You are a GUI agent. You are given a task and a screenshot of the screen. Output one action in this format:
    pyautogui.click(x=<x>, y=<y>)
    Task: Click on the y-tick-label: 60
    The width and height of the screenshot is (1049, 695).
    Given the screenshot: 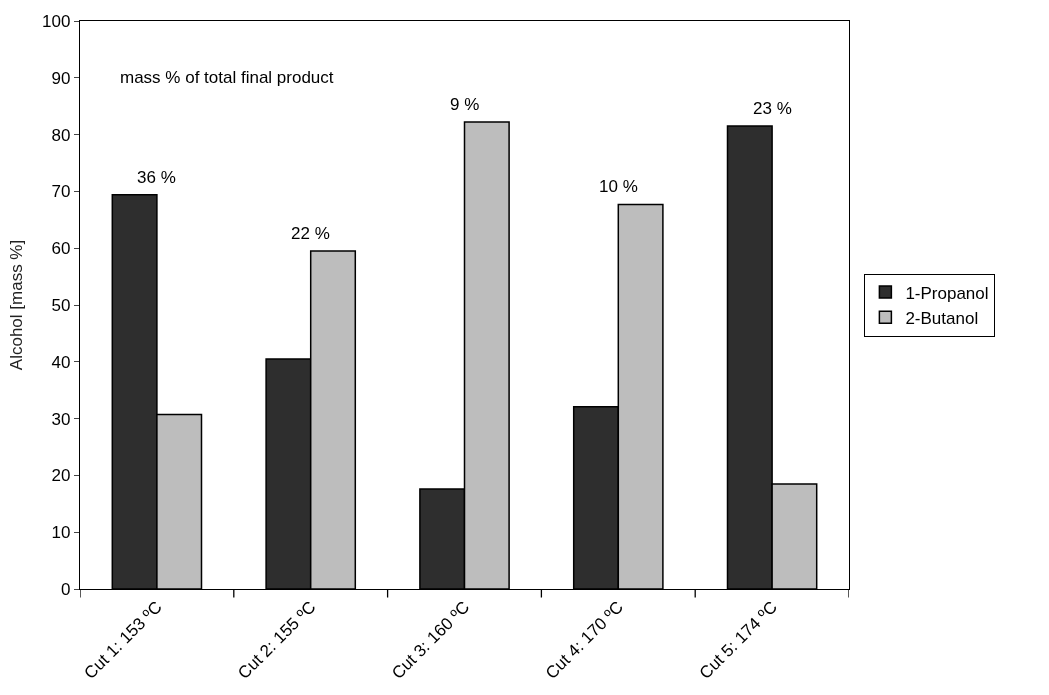 What is the action you would take?
    pyautogui.click(x=61, y=249)
    